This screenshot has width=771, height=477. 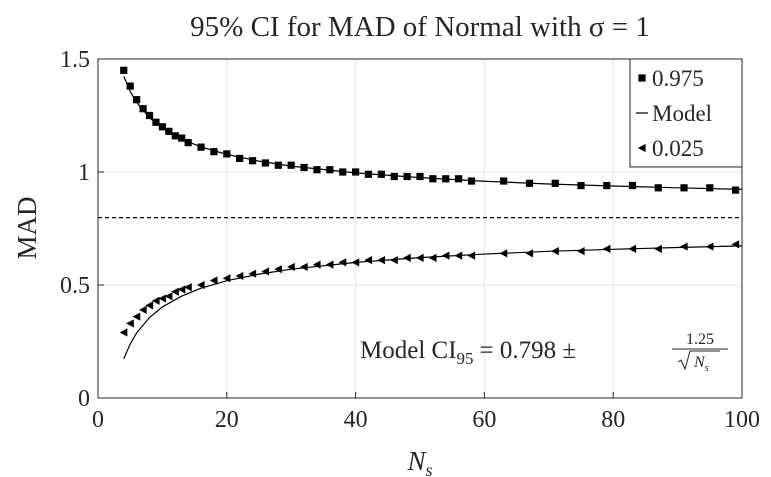 I want to click on annotation-sub: 95, so click(x=465, y=358).